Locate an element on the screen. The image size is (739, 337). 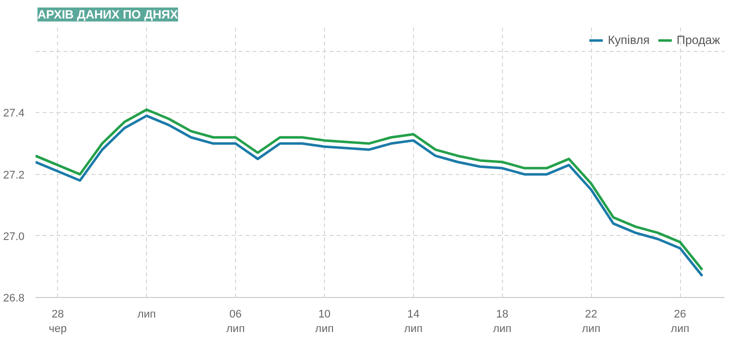
y-tick-label: 27.2 is located at coordinates (14, 175).